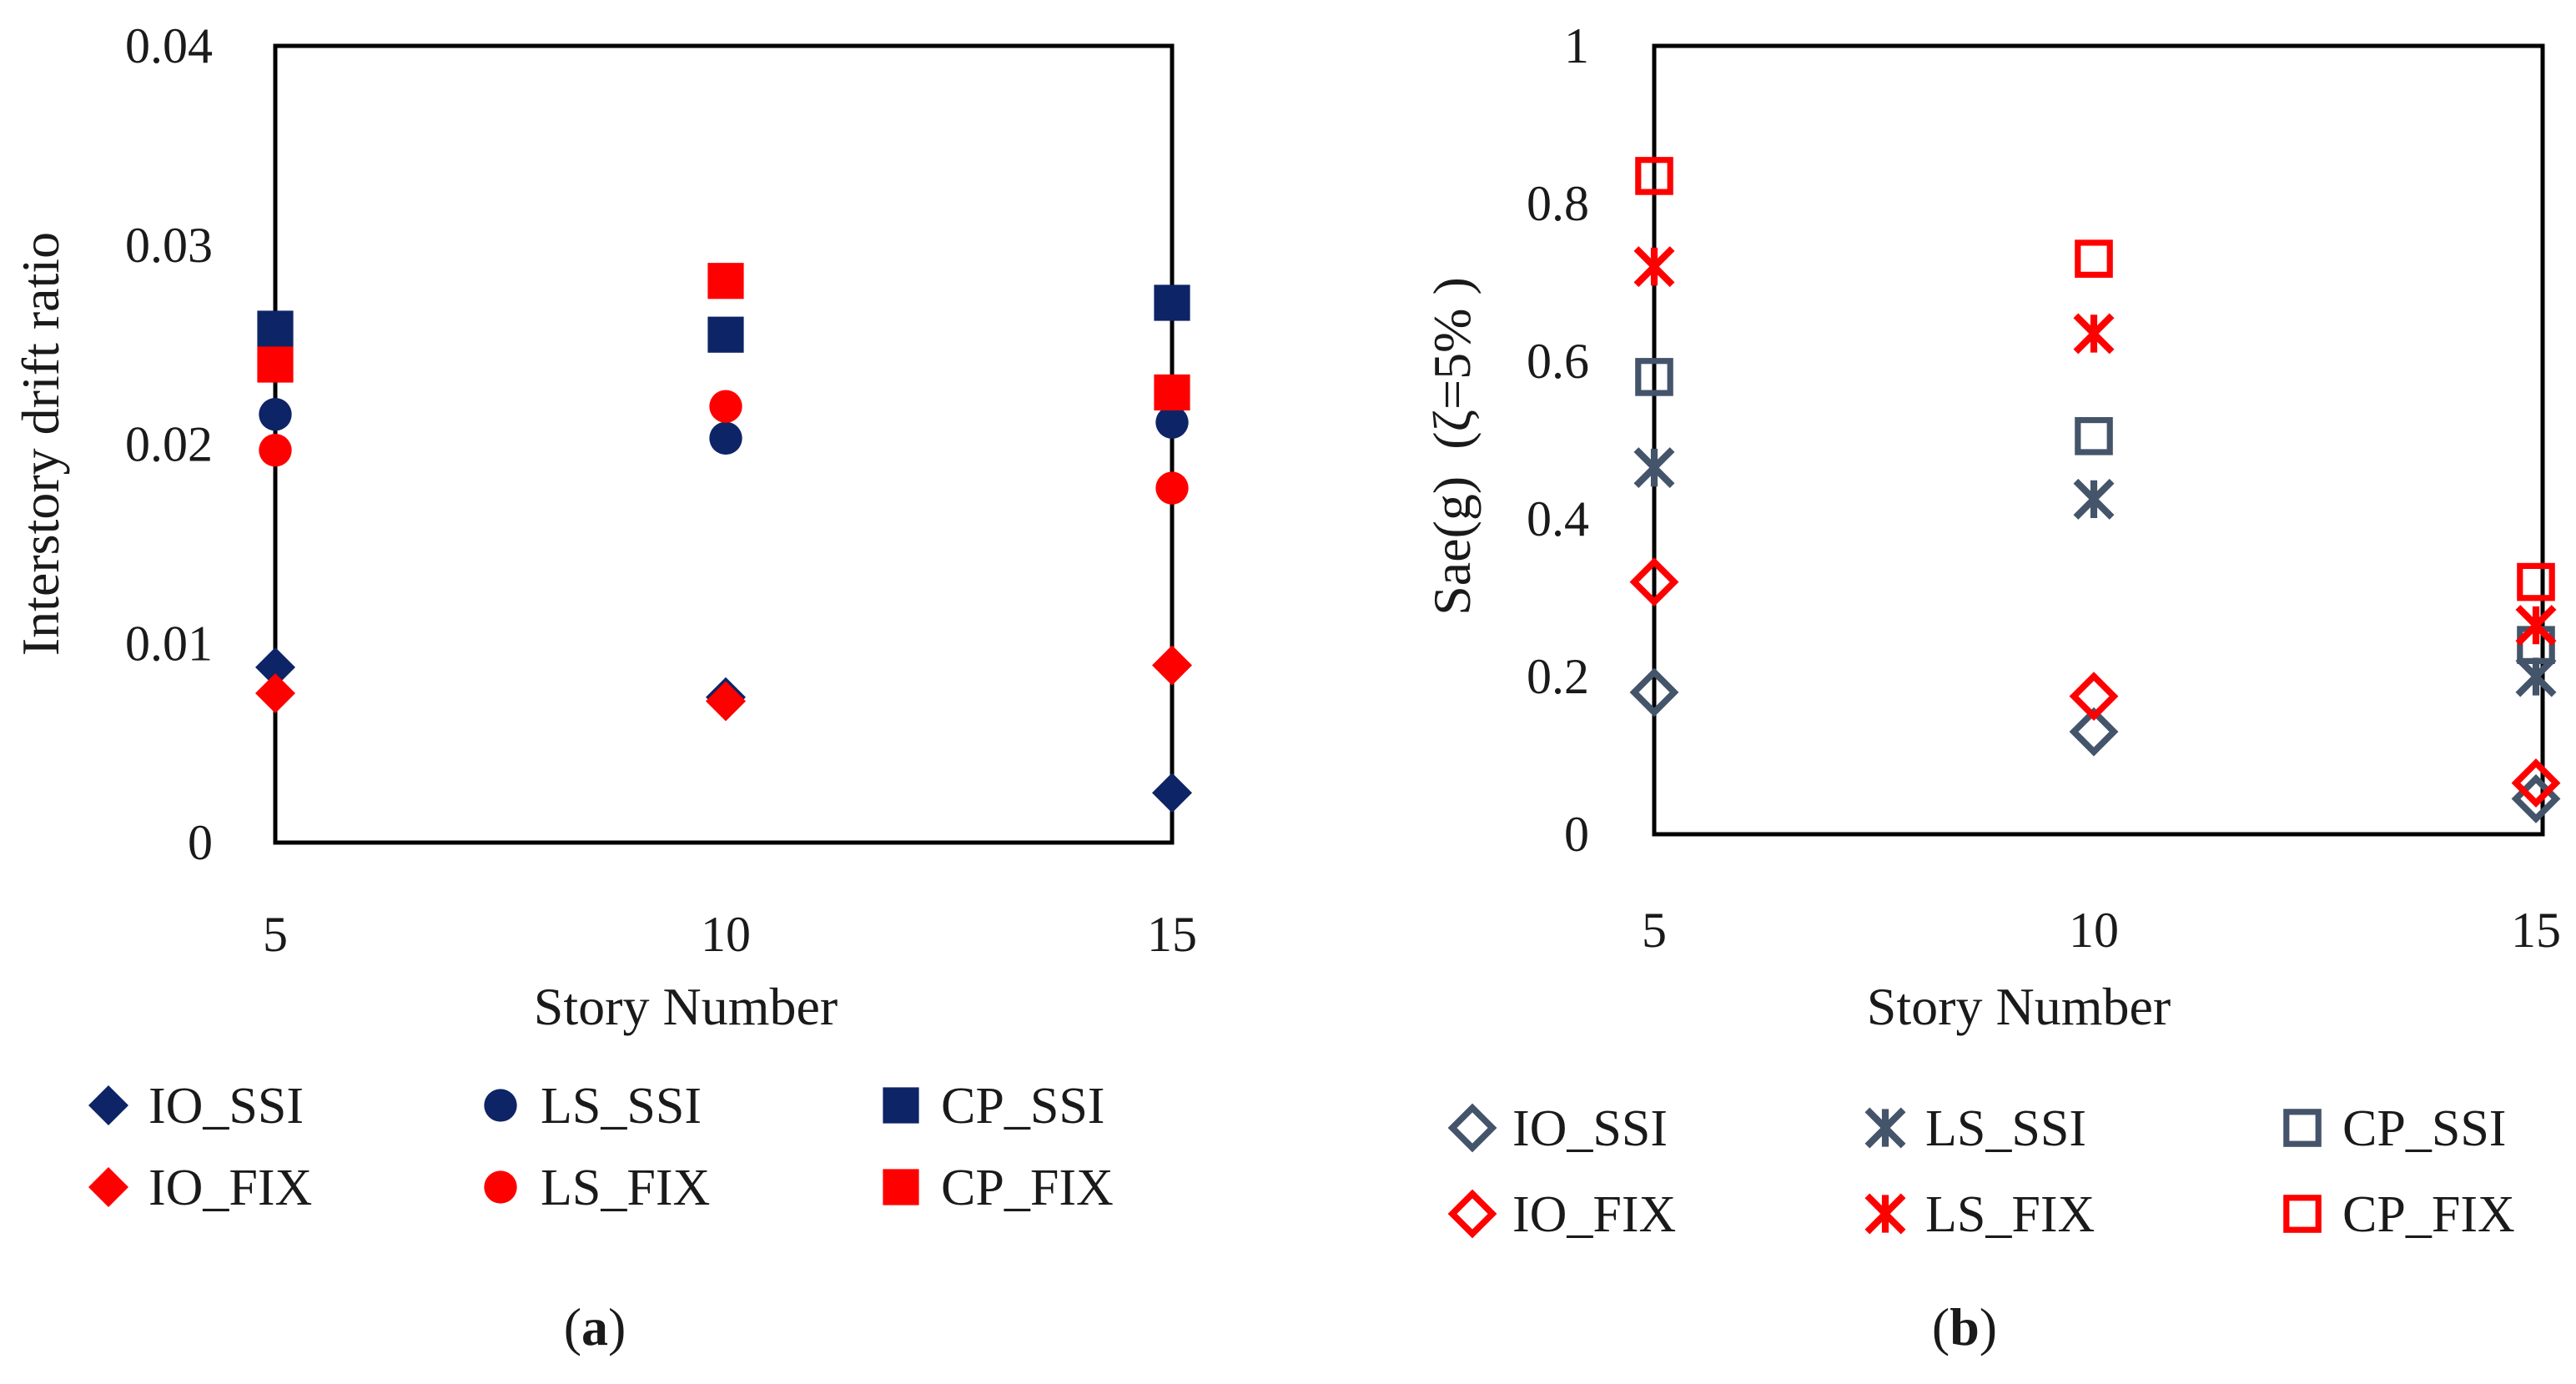 The width and height of the screenshot is (2576, 1384). Describe the element at coordinates (1885, 1214) in the screenshot. I see `chart-b-legend-marker-ls-fix` at that location.